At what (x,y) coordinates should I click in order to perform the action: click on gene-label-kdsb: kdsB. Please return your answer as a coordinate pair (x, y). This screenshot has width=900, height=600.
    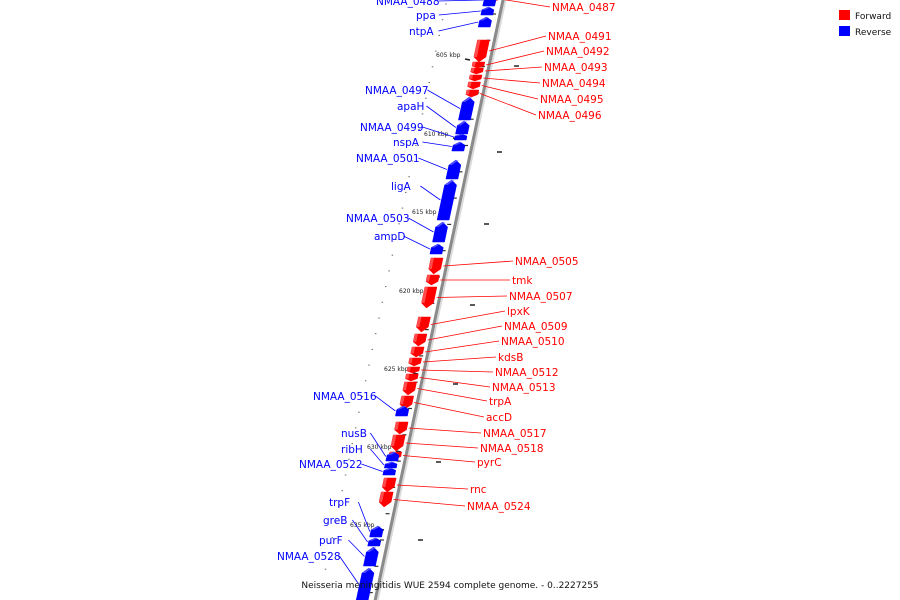
    Looking at the image, I should click on (510, 358).